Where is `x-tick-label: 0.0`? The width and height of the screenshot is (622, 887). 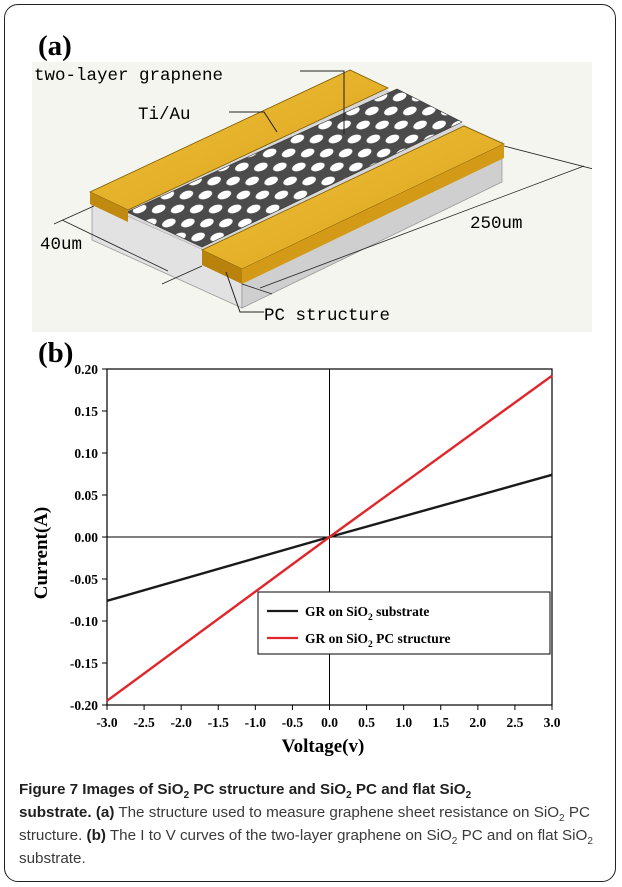 x-tick-label: 0.0 is located at coordinates (329, 722).